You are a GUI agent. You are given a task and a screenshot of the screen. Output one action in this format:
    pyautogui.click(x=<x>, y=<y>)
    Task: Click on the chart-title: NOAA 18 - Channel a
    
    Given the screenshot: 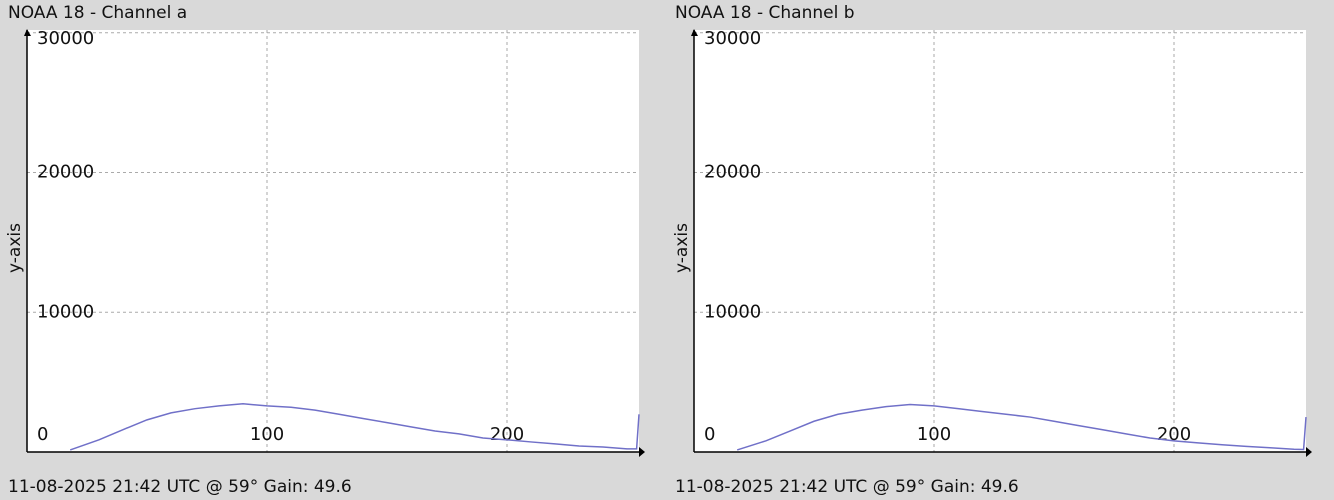 What is the action you would take?
    pyautogui.click(x=97, y=13)
    